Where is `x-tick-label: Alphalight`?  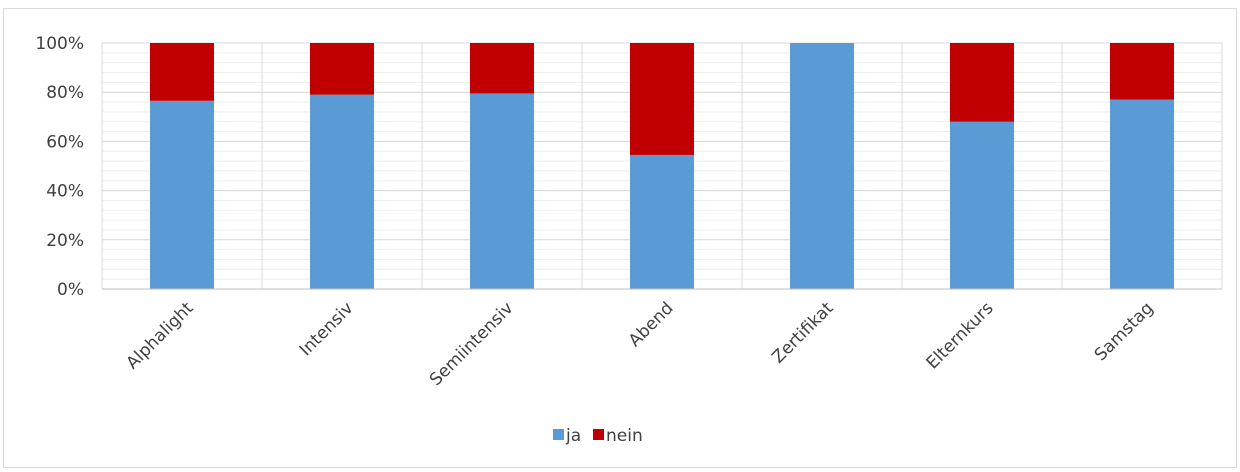
x-tick-label: Alphalight is located at coordinates (160, 335).